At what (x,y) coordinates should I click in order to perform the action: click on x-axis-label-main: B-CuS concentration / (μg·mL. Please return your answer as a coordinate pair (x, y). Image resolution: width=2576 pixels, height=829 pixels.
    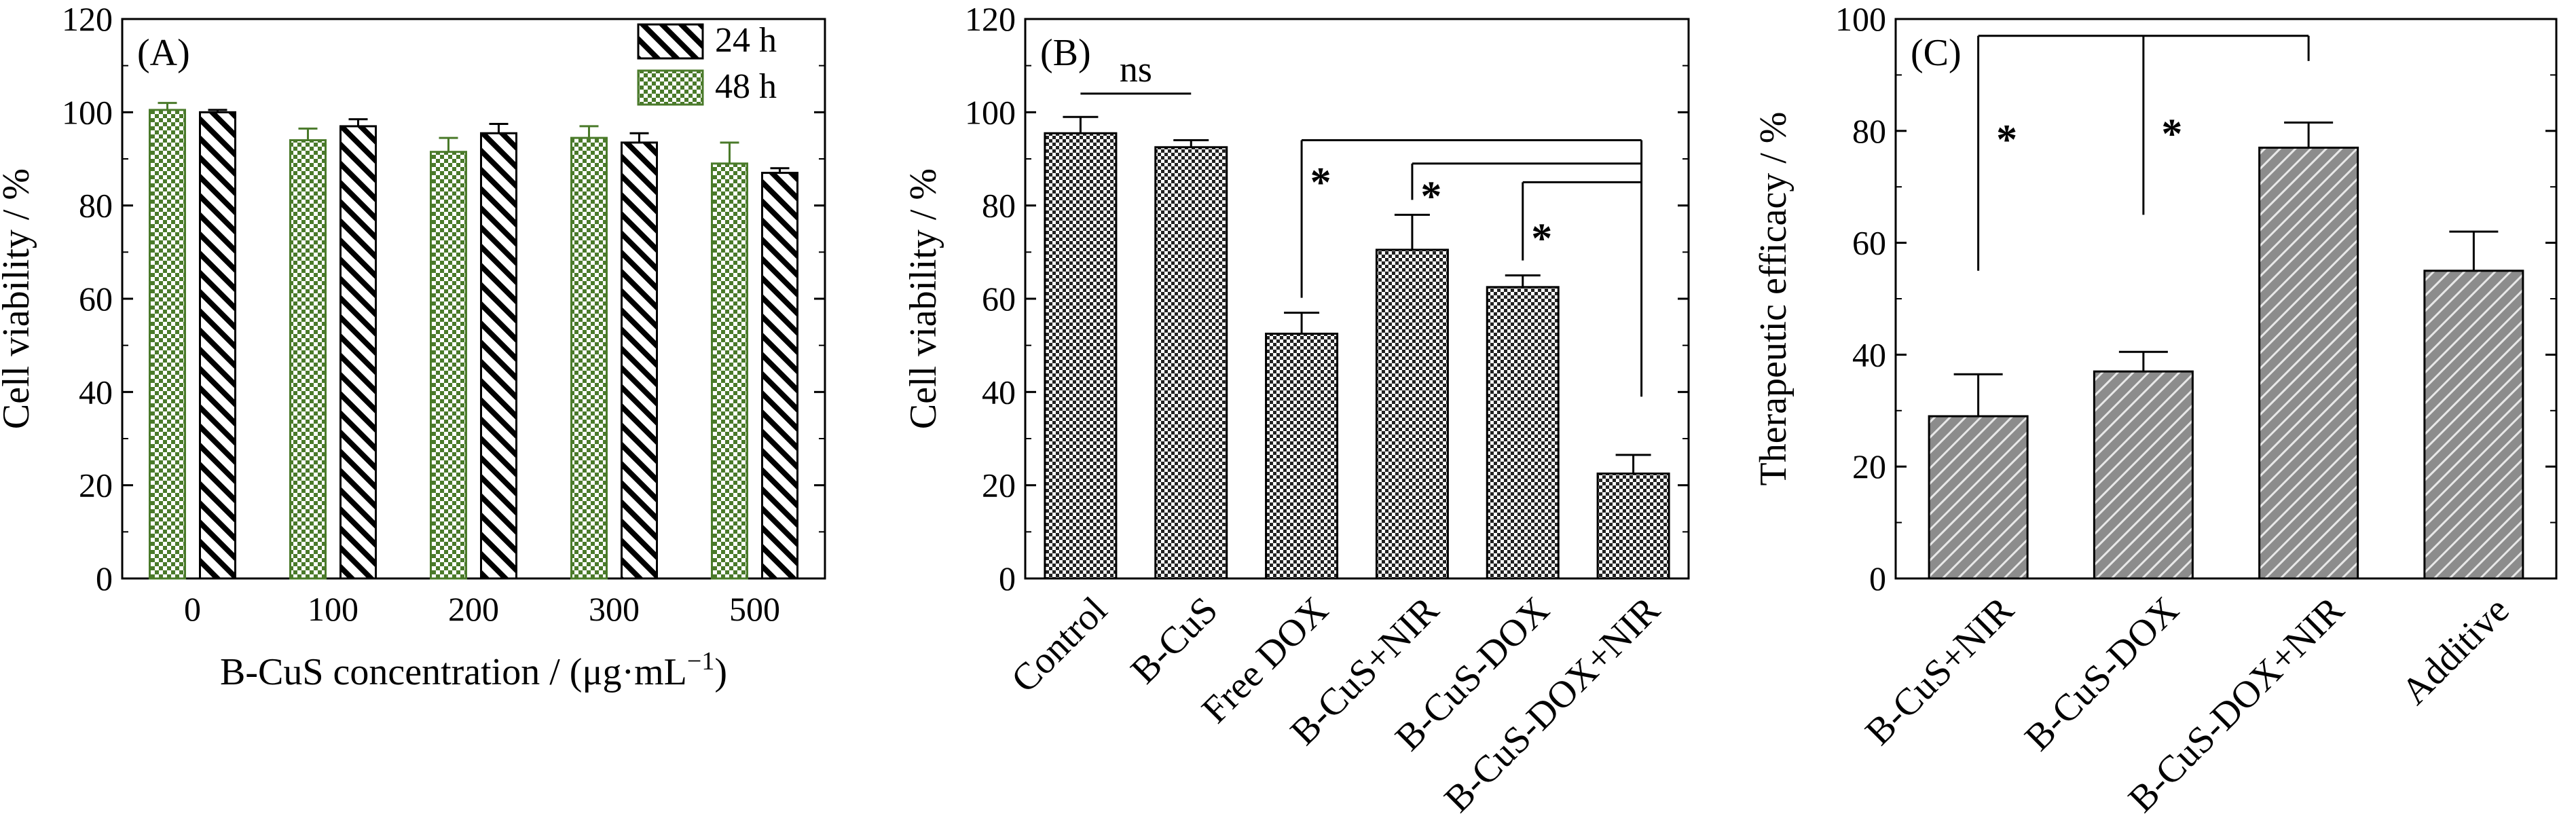
    Looking at the image, I should click on (453, 672).